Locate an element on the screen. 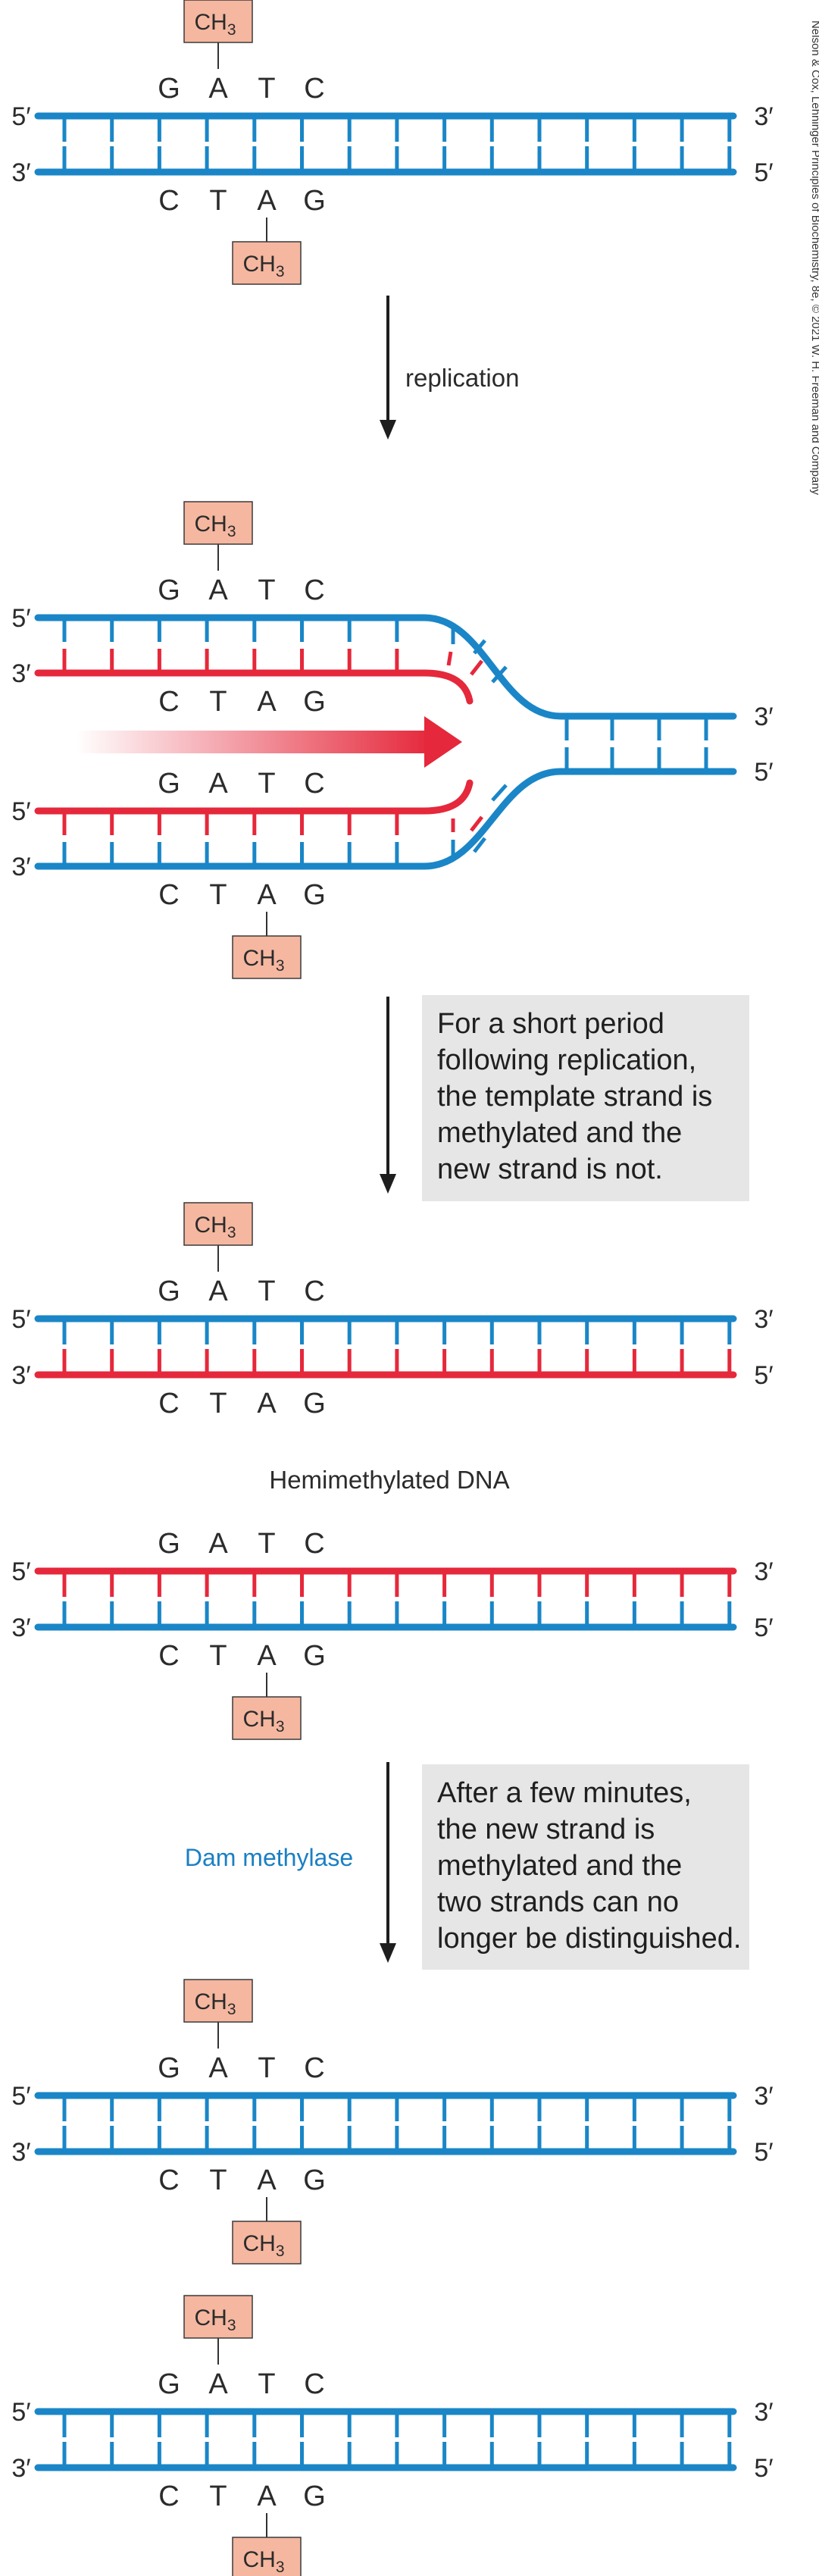 This screenshot has width=819, height=2576. fork-lower-top-base: C is located at coordinates (314, 784).